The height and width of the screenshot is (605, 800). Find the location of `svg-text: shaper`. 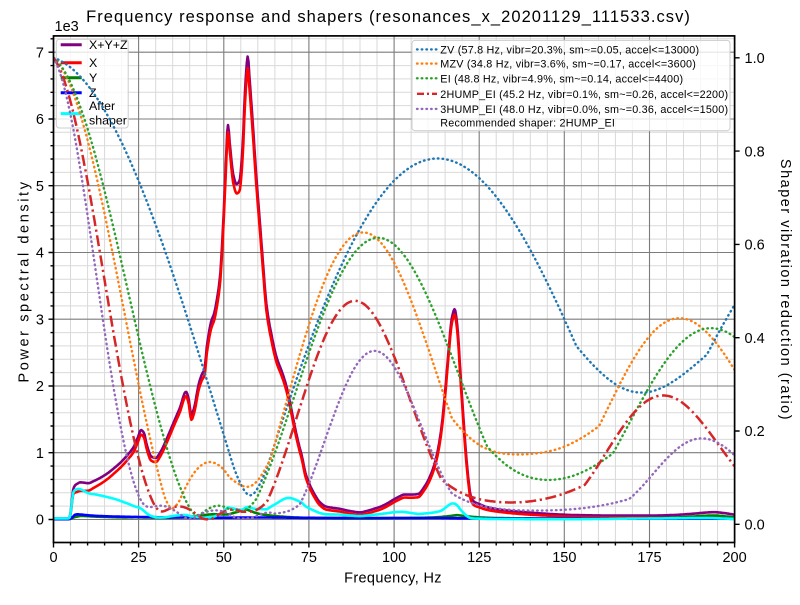

svg-text: shaper is located at coordinates (108, 120).